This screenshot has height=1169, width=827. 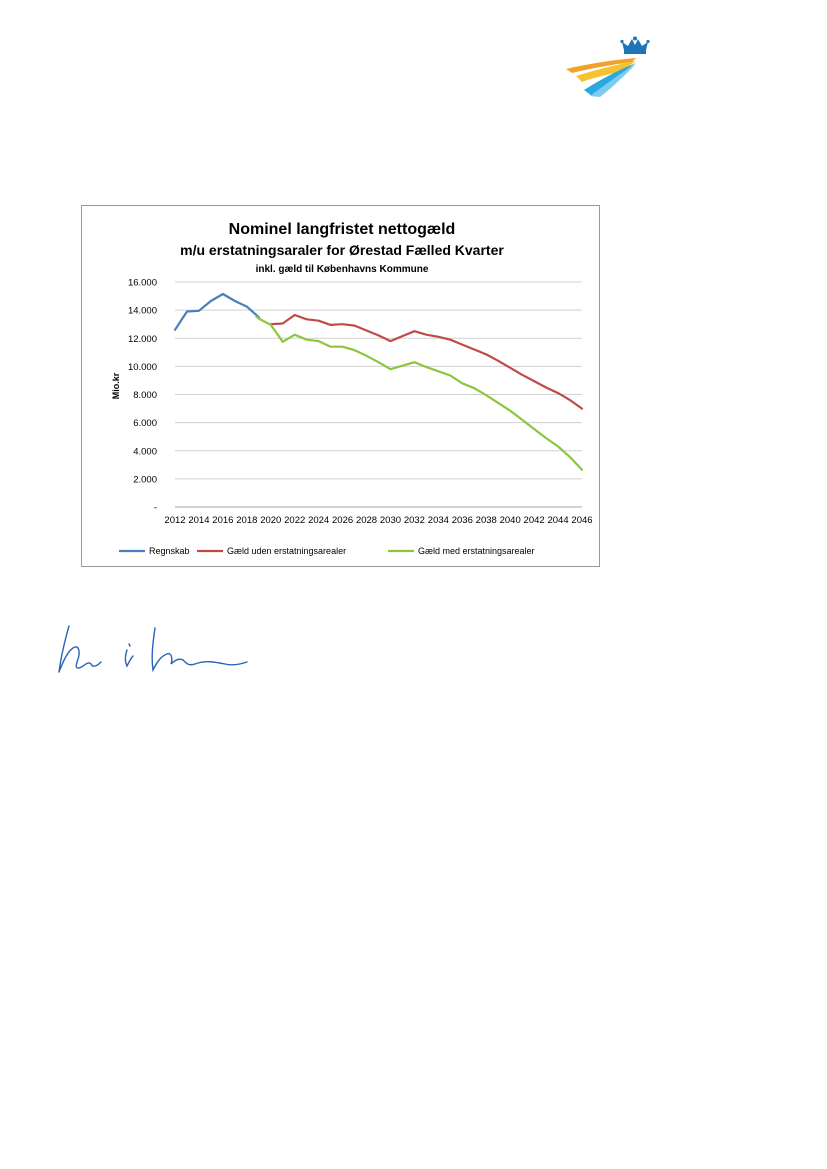 What do you see at coordinates (581, 520) in the screenshot?
I see `x-tick-label-17: 2046` at bounding box center [581, 520].